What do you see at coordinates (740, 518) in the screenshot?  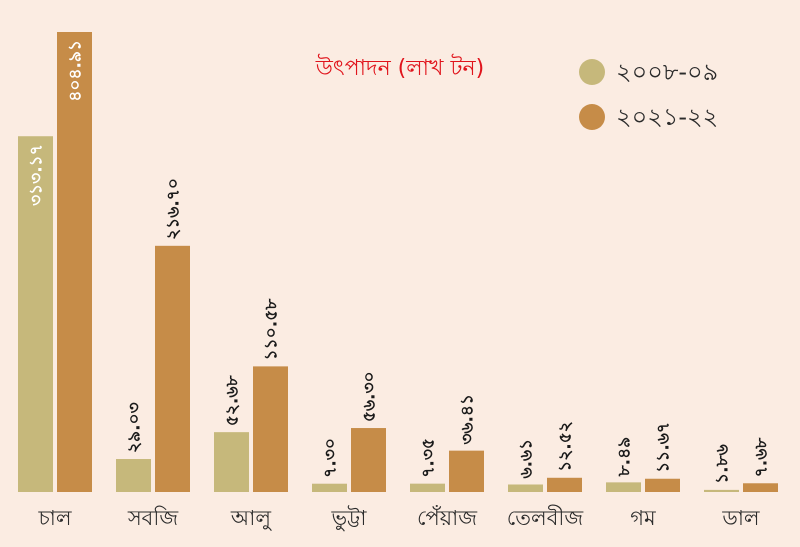 I see `category-label-7: ডাল` at bounding box center [740, 518].